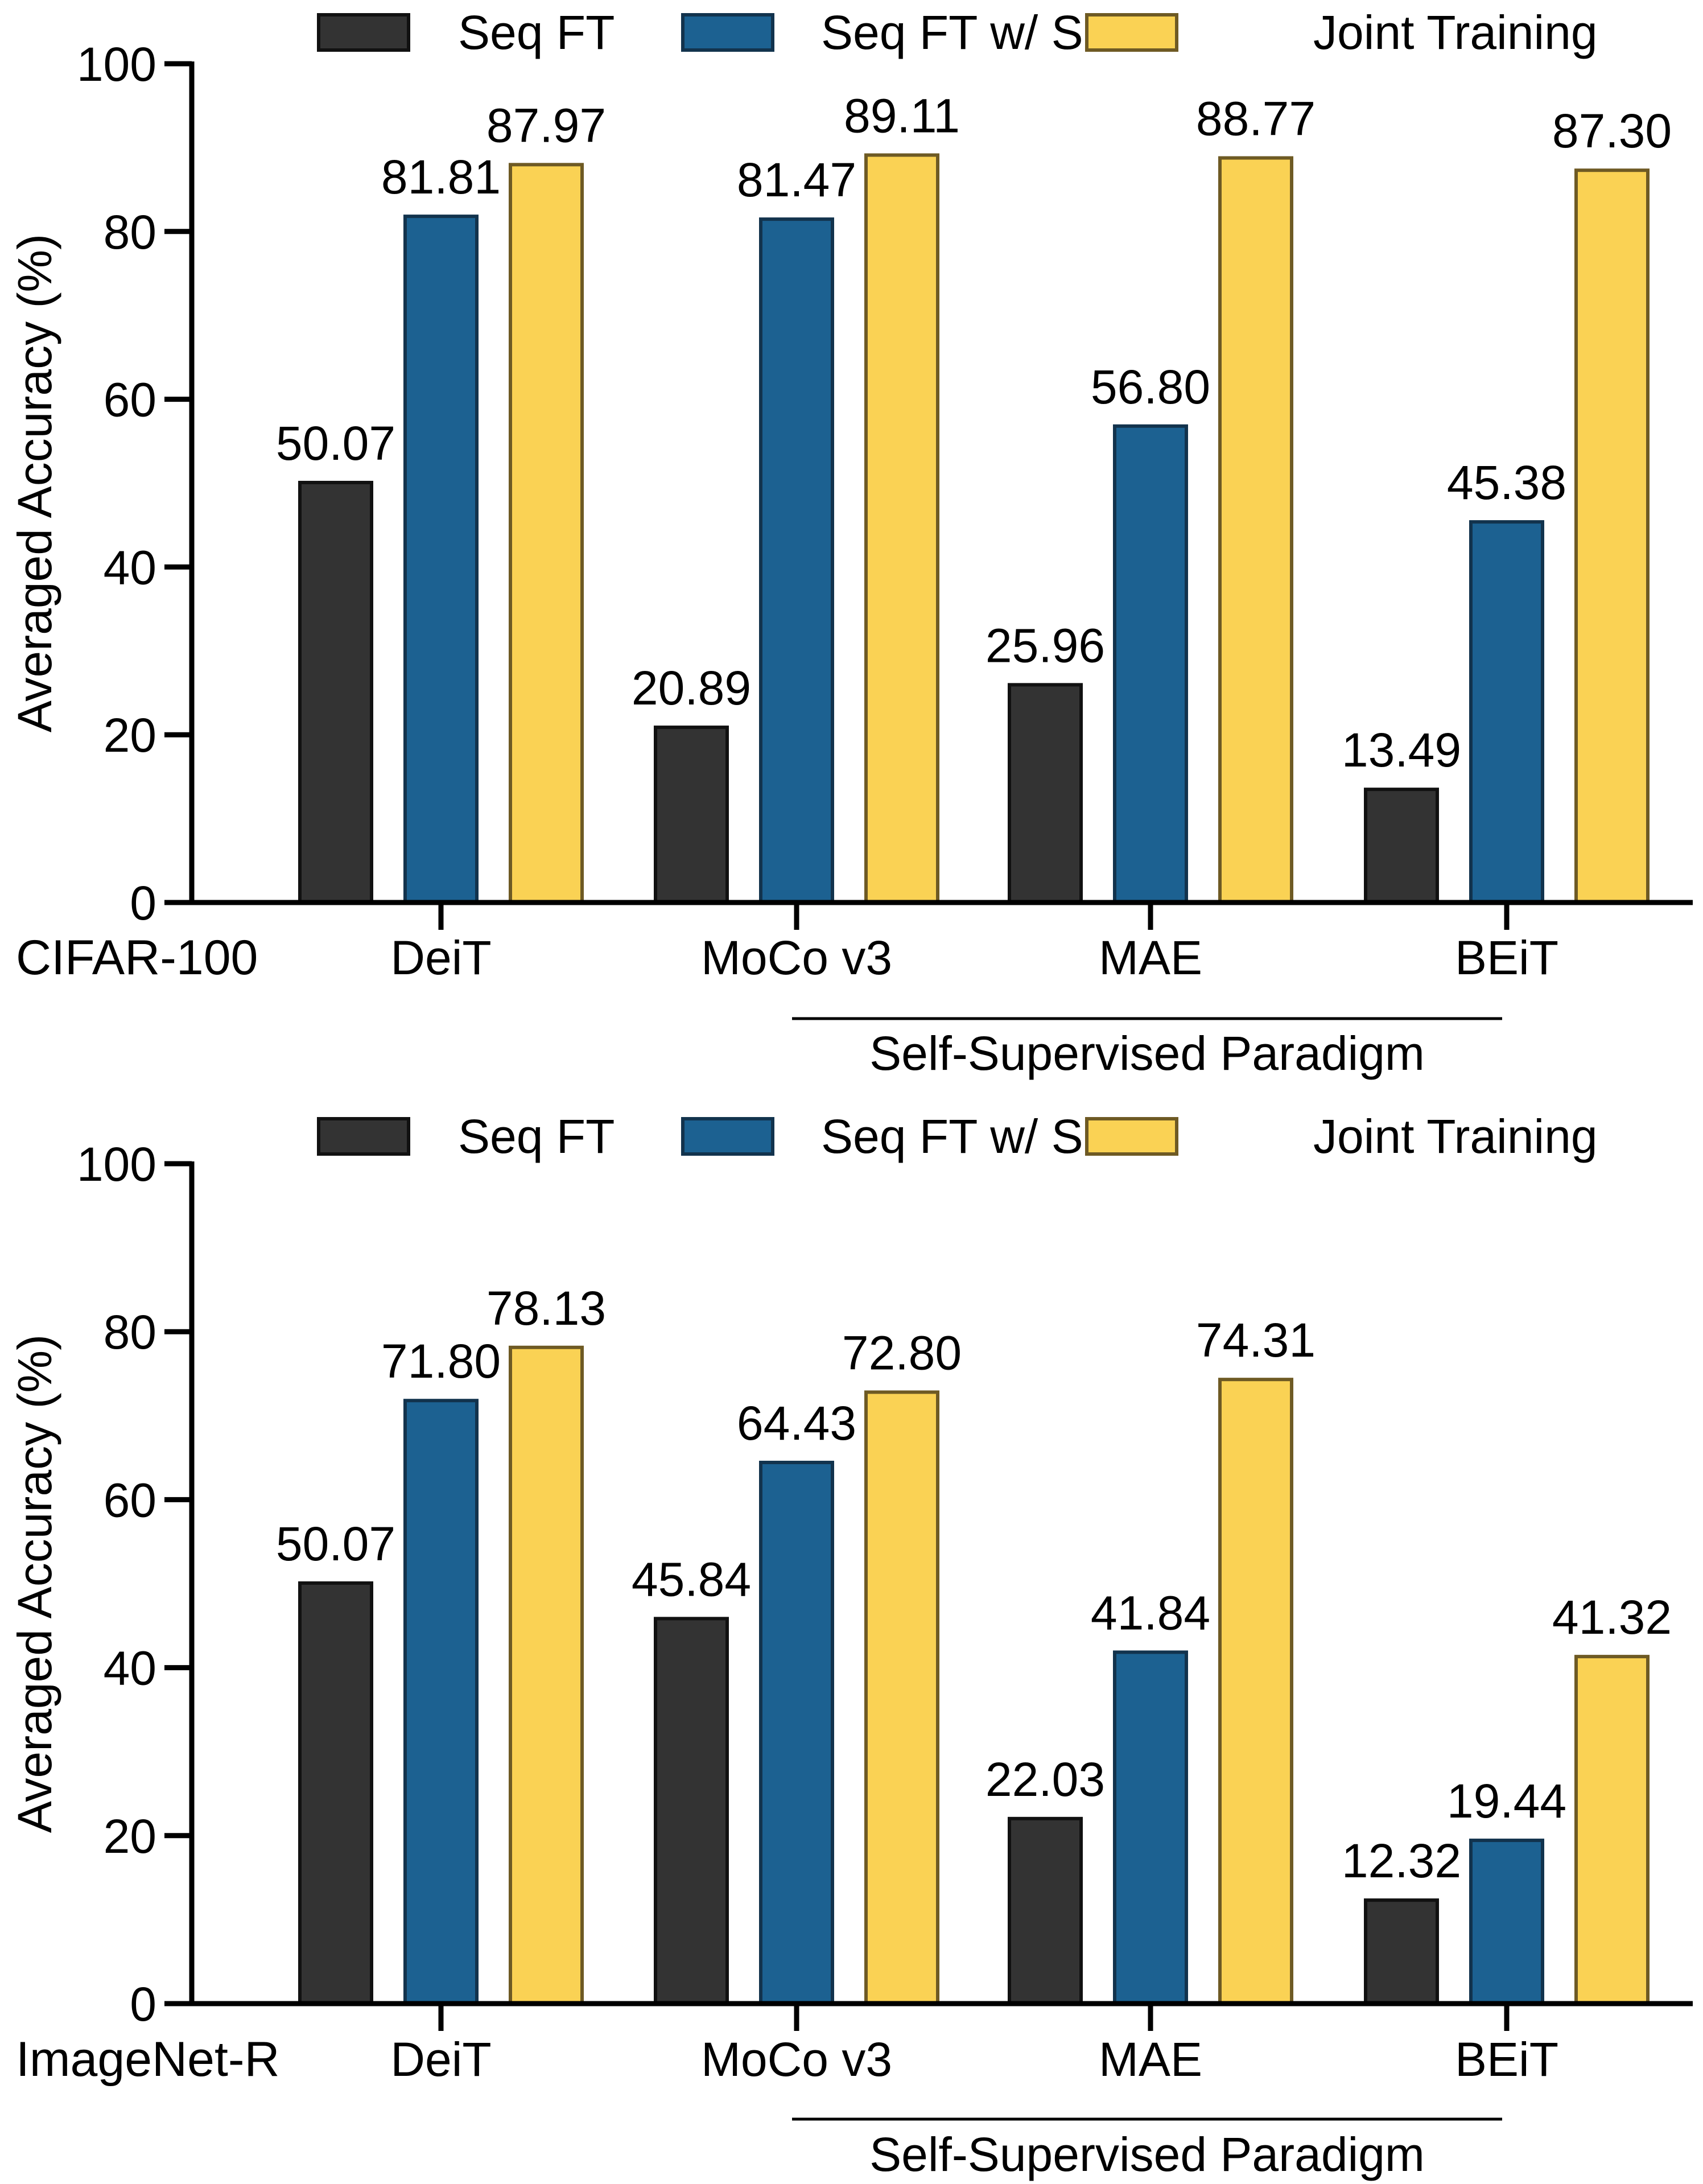  Describe the element at coordinates (1045, 646) in the screenshot. I see `data-label: 25.96` at that location.